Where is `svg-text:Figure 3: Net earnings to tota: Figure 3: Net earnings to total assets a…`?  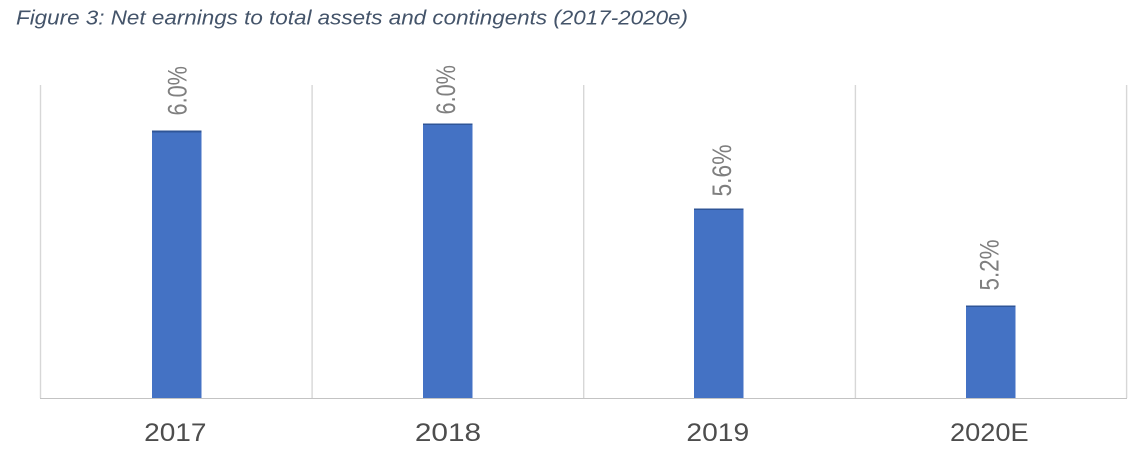 svg-text:Figure 3: Net earnings to tota: Figure 3: Net earnings to total assets a… is located at coordinates (352, 19).